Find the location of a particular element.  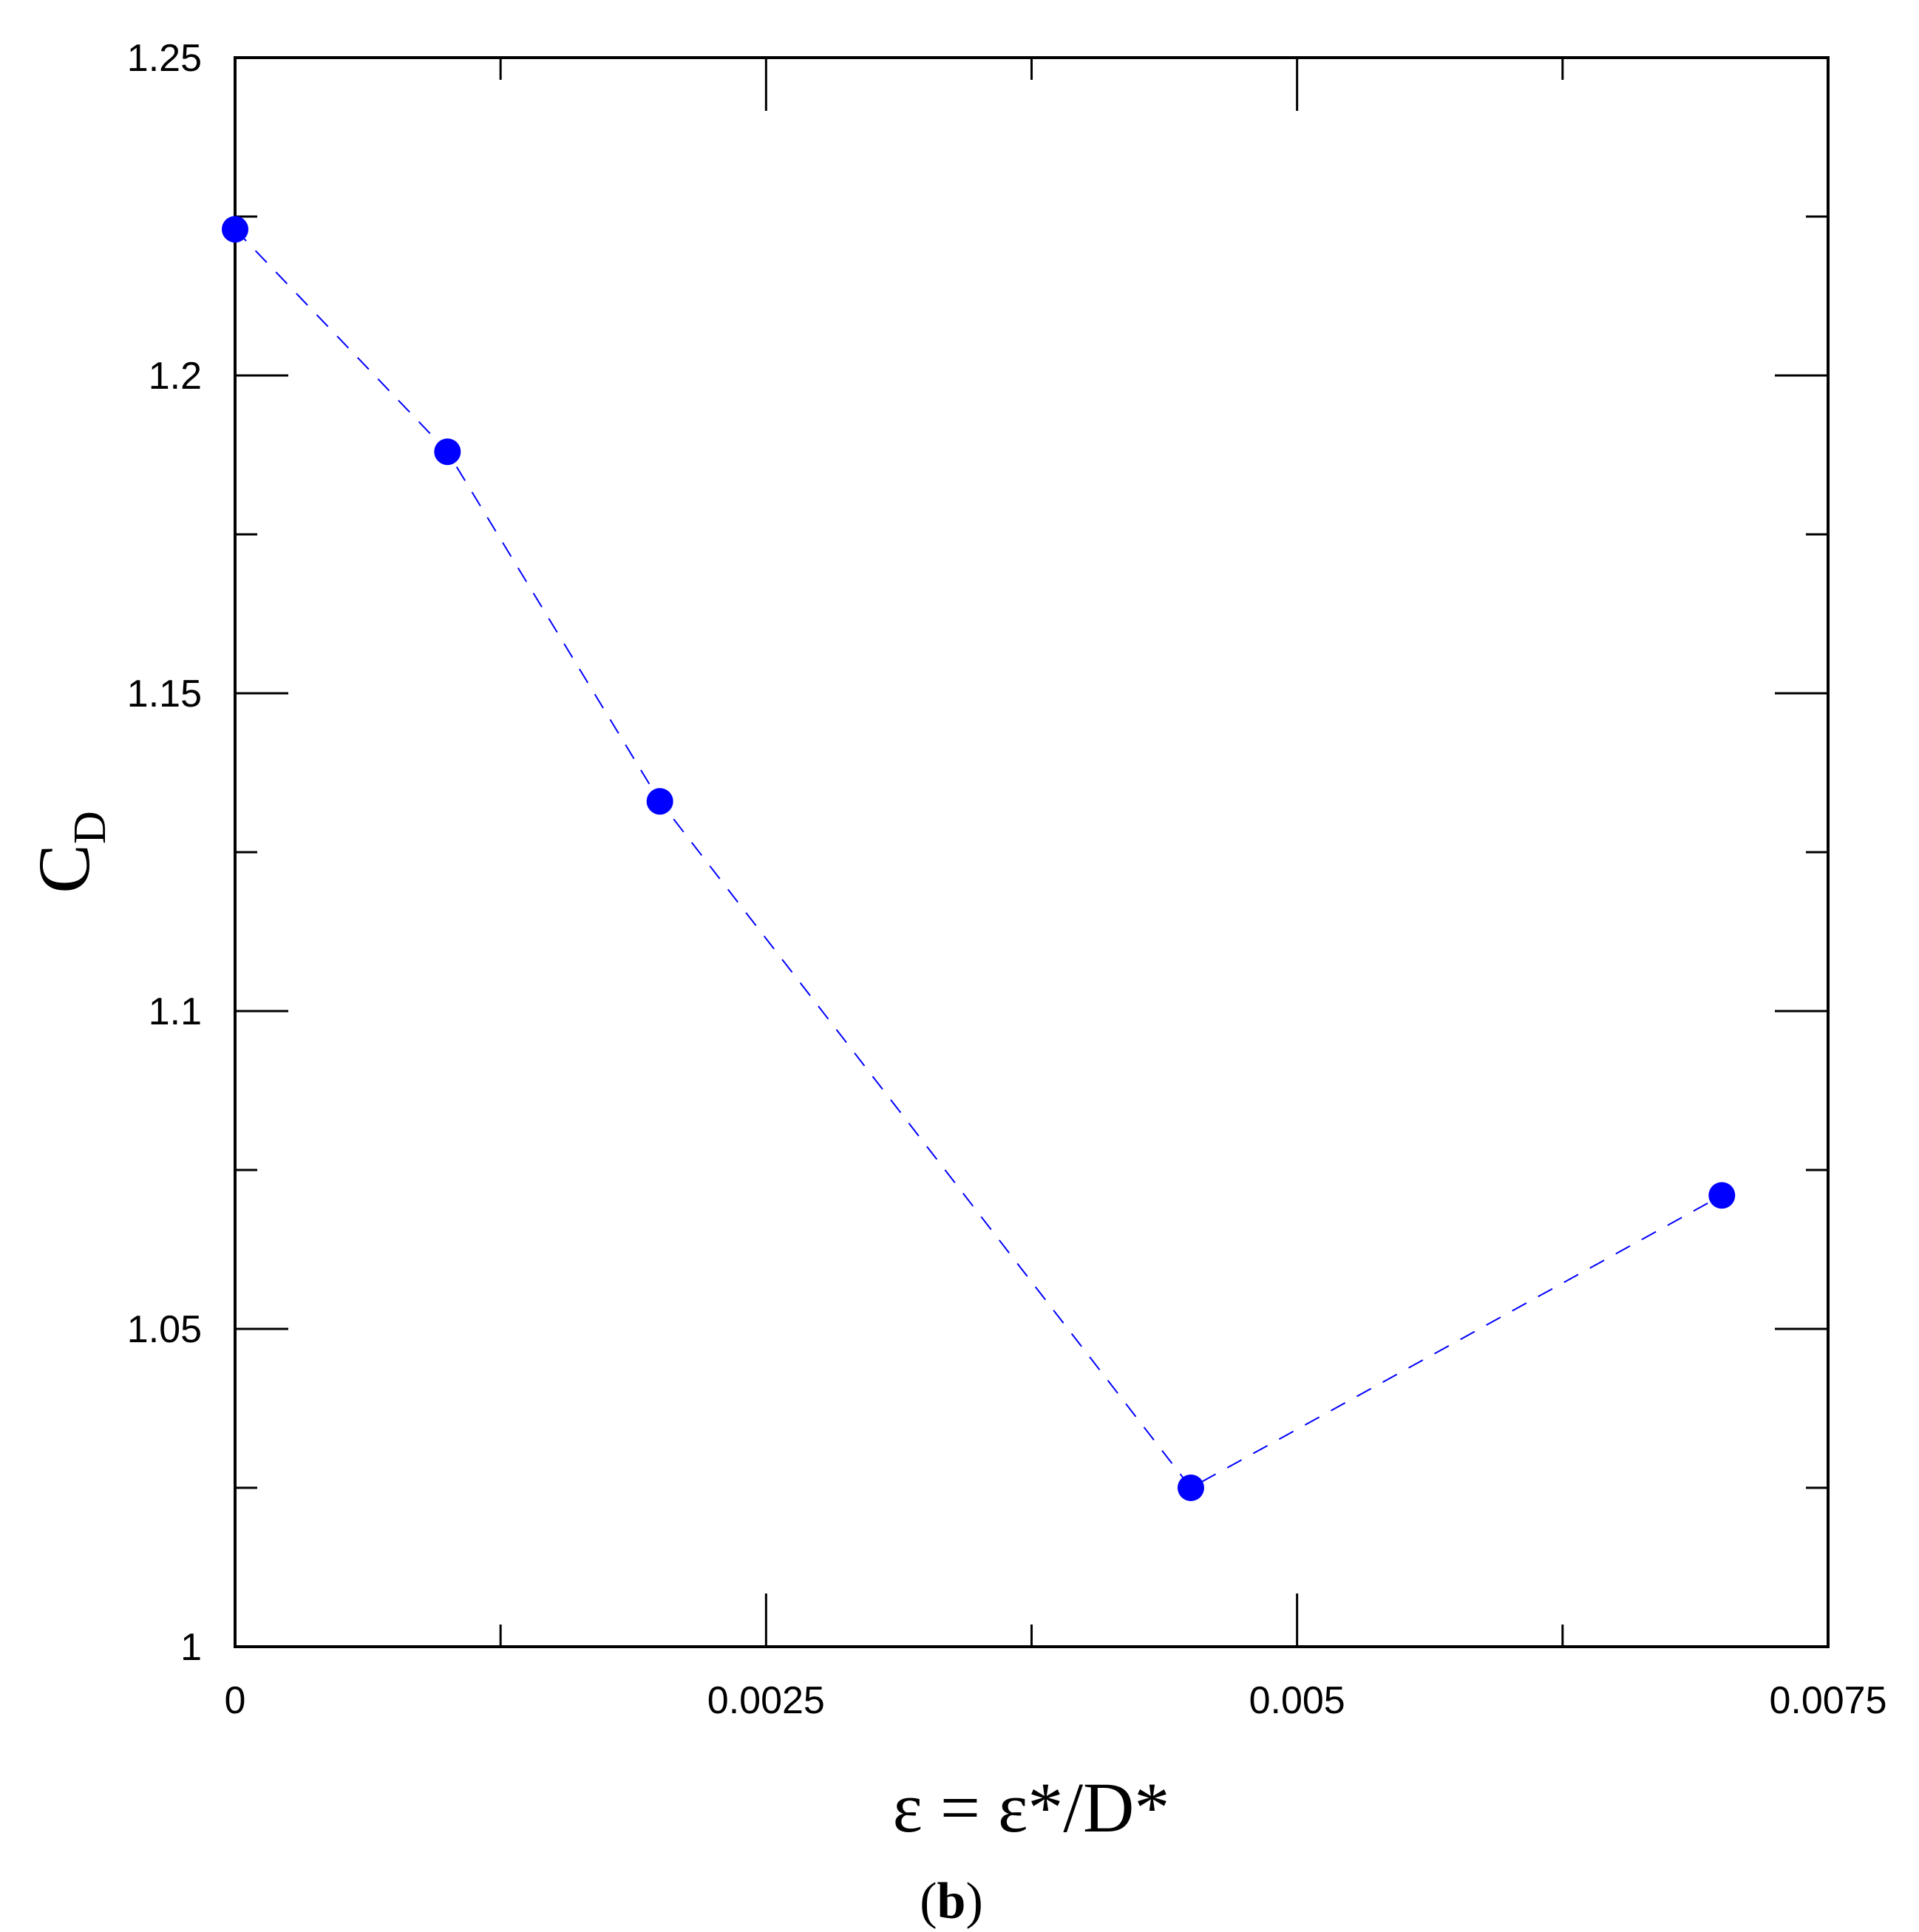

y-tick-label: 1.15 is located at coordinates (164, 694).